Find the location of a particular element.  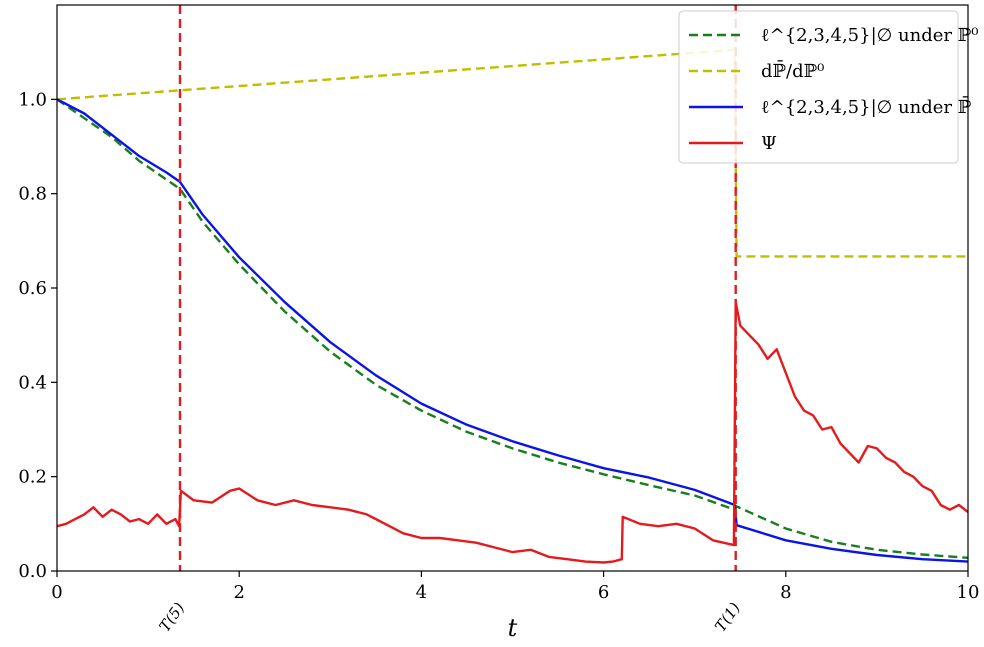

legend-label-4: Ψ is located at coordinates (769, 143).